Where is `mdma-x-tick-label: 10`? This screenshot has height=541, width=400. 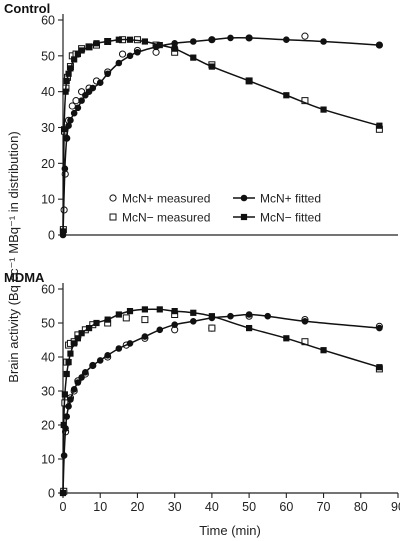
mdma-x-tick-label: 10 is located at coordinates (100, 507).